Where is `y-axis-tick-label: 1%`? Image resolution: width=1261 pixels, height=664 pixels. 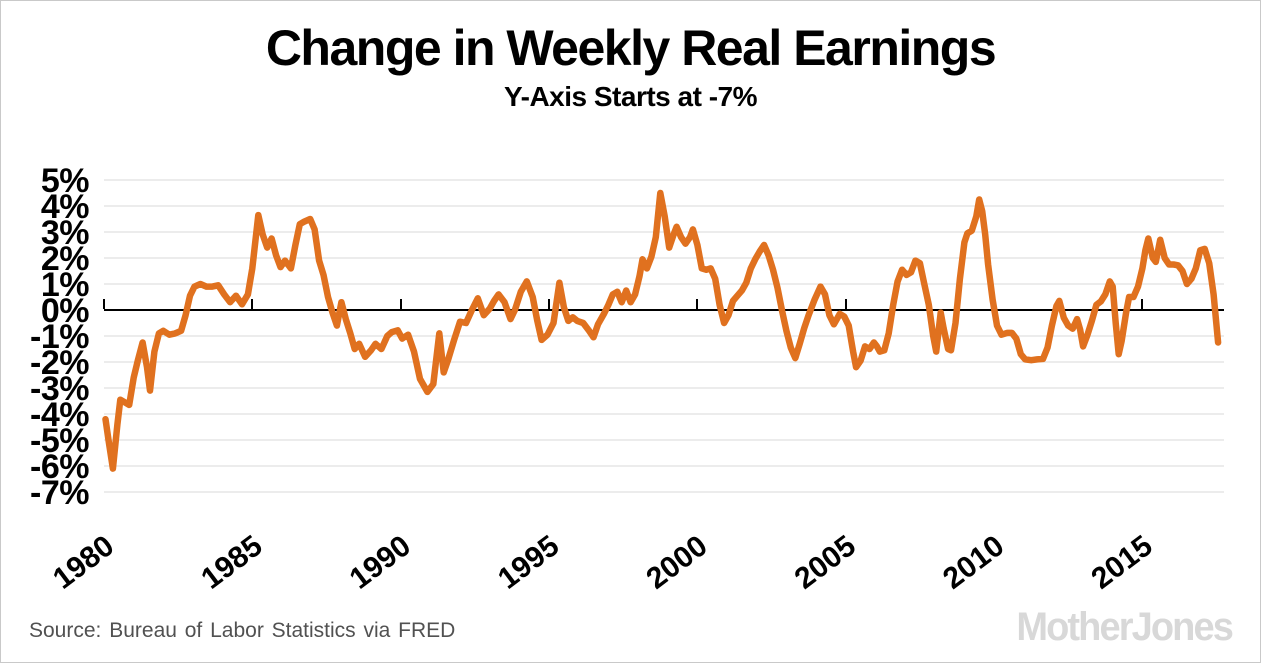 y-axis-tick-label: 1% is located at coordinates (65, 285).